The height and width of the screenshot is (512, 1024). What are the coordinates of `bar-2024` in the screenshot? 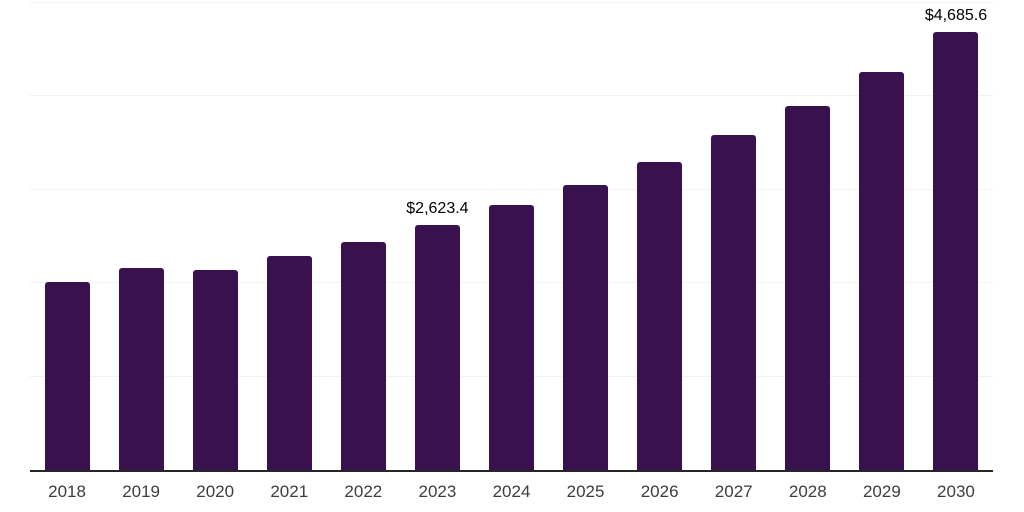 It's located at (511, 337).